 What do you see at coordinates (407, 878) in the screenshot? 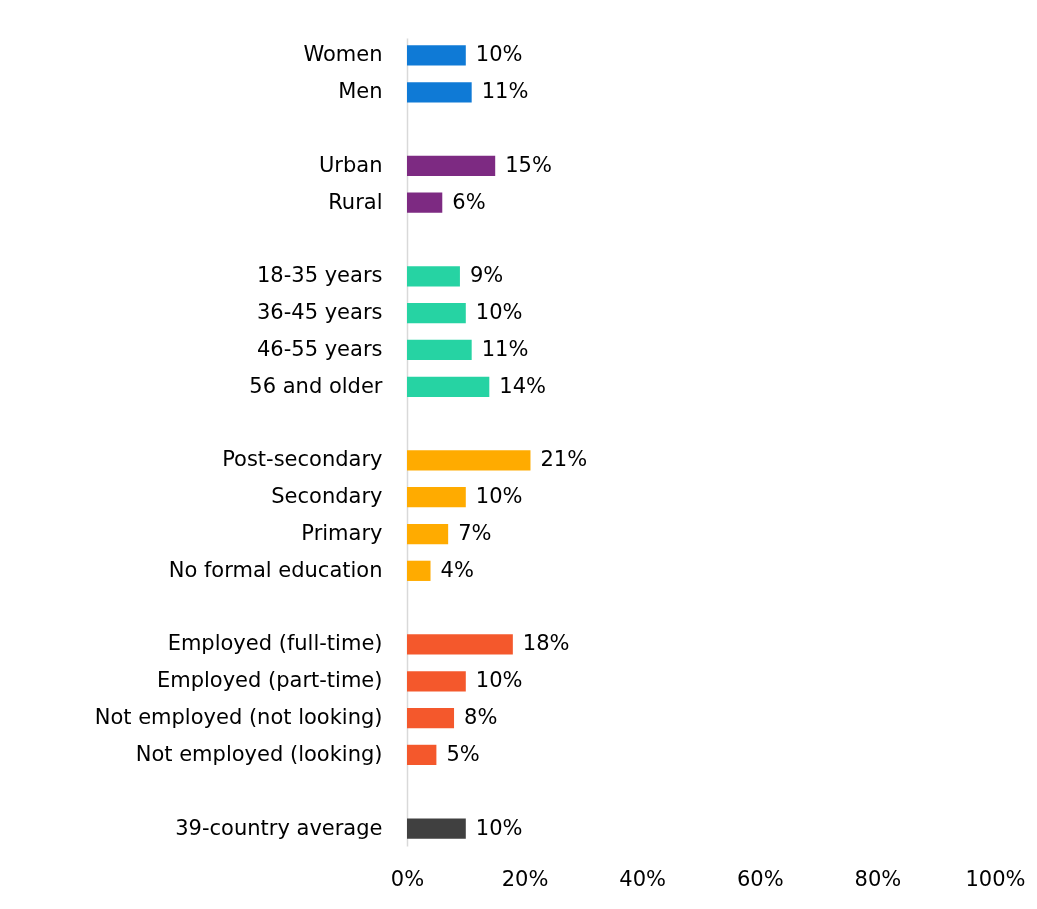
I see `x-tick-label: 0%` at bounding box center [407, 878].